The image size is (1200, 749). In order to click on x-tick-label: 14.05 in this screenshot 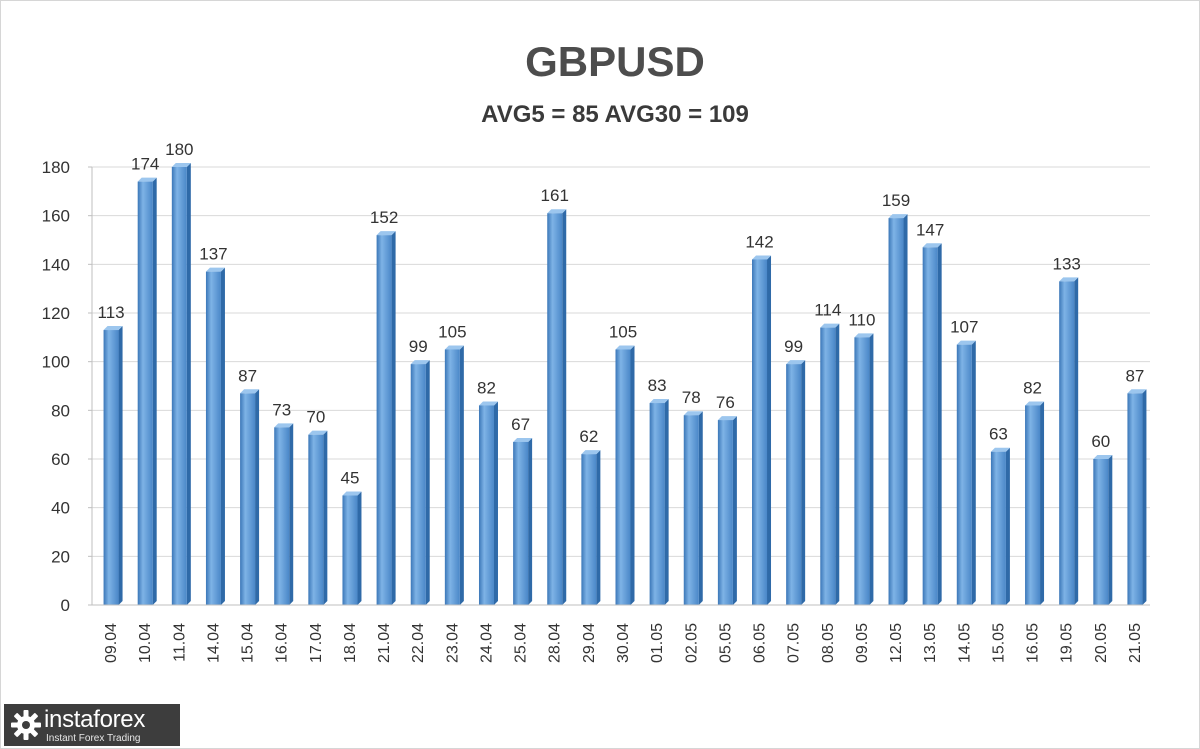, I will do `click(964, 643)`.